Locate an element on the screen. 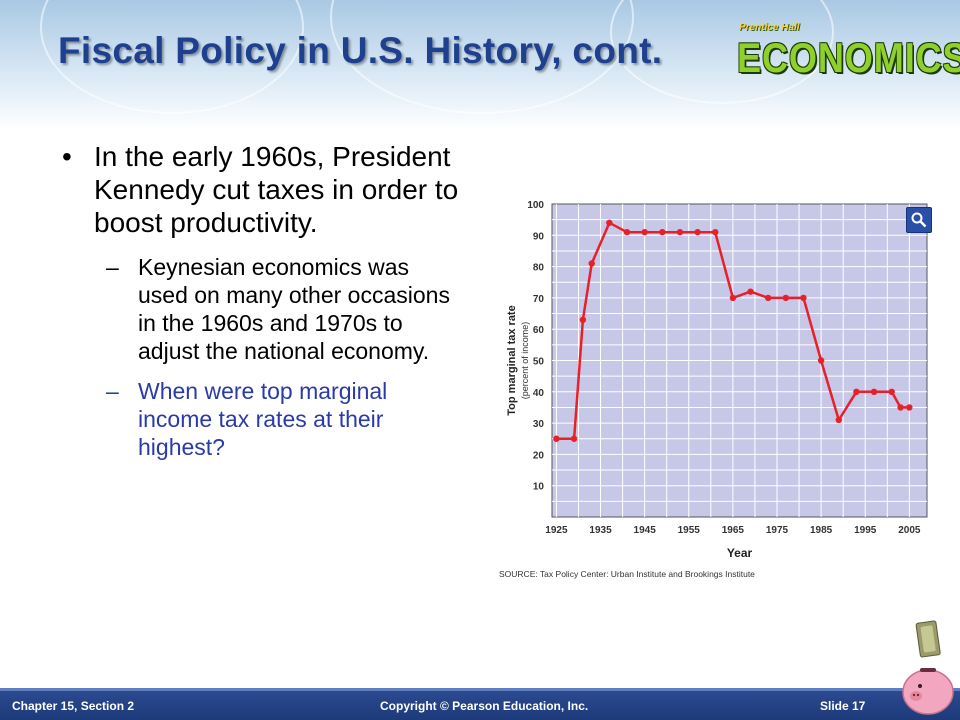 The width and height of the screenshot is (960, 720). y-tick-label: 30 is located at coordinates (539, 424).